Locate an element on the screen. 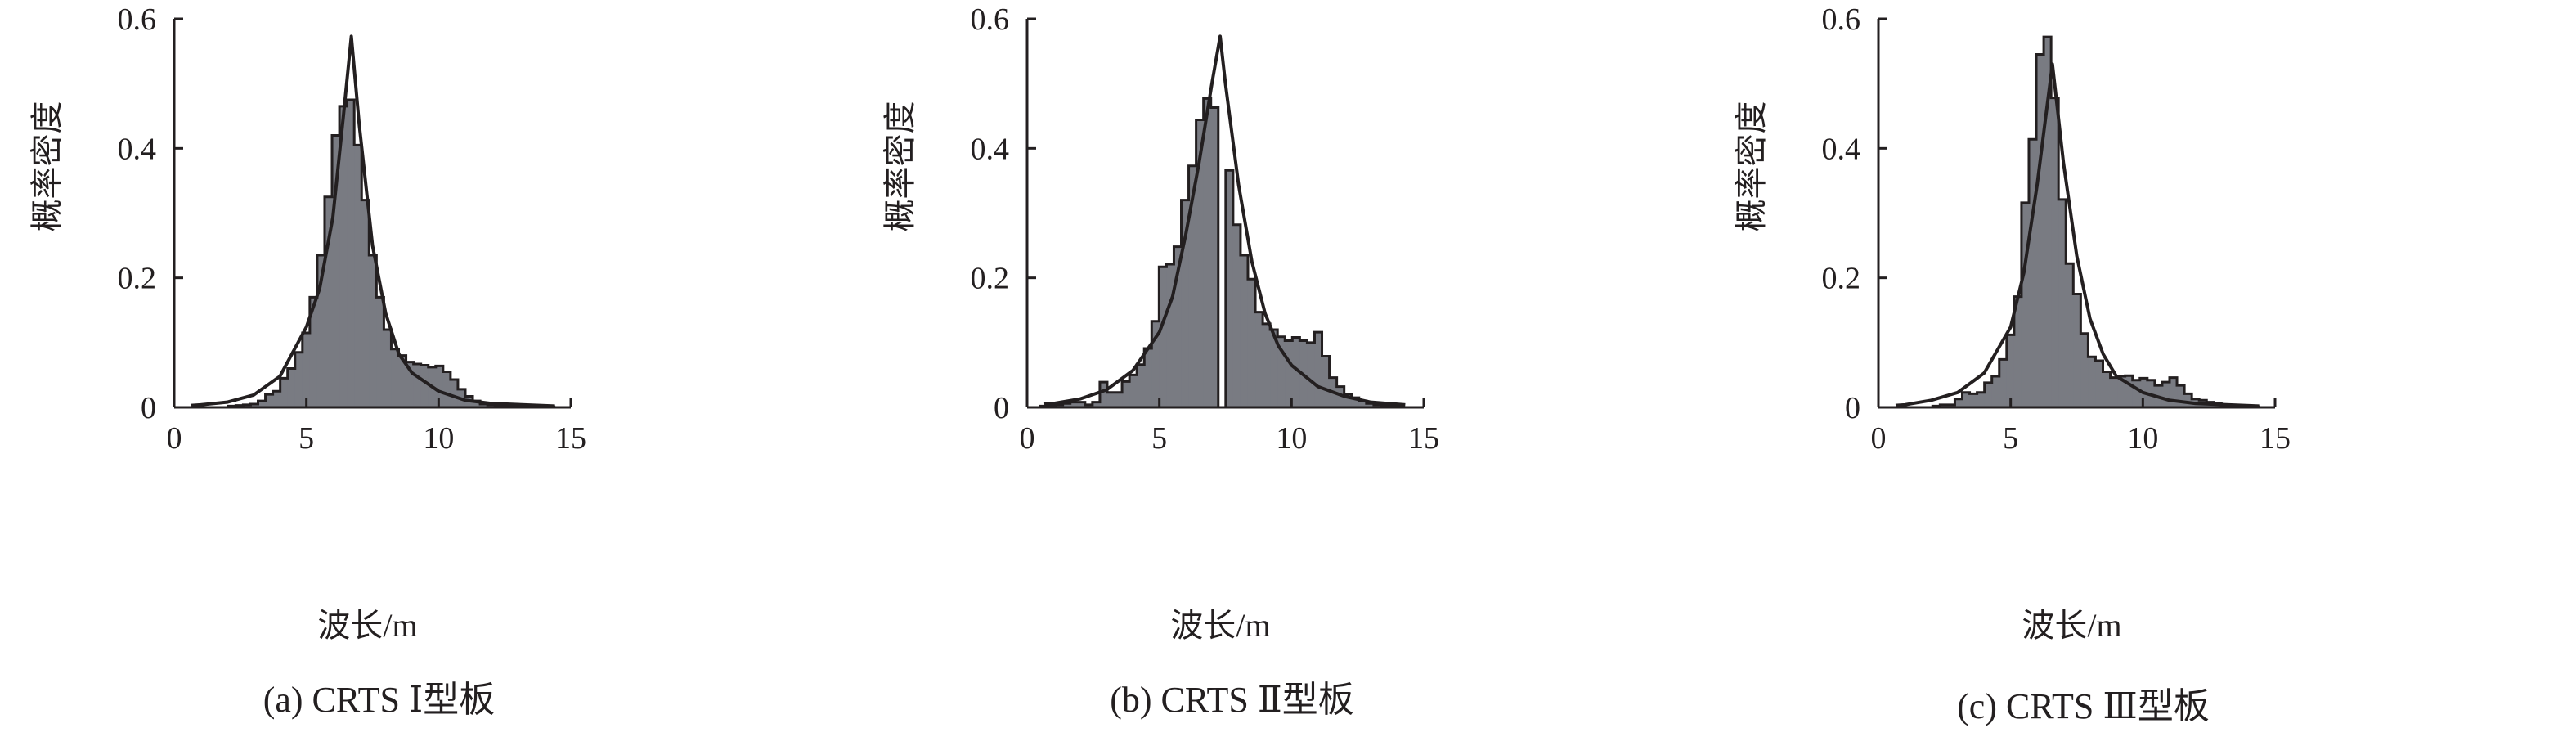 This screenshot has width=2576, height=746. x-tick-label: 5 is located at coordinates (1159, 438).